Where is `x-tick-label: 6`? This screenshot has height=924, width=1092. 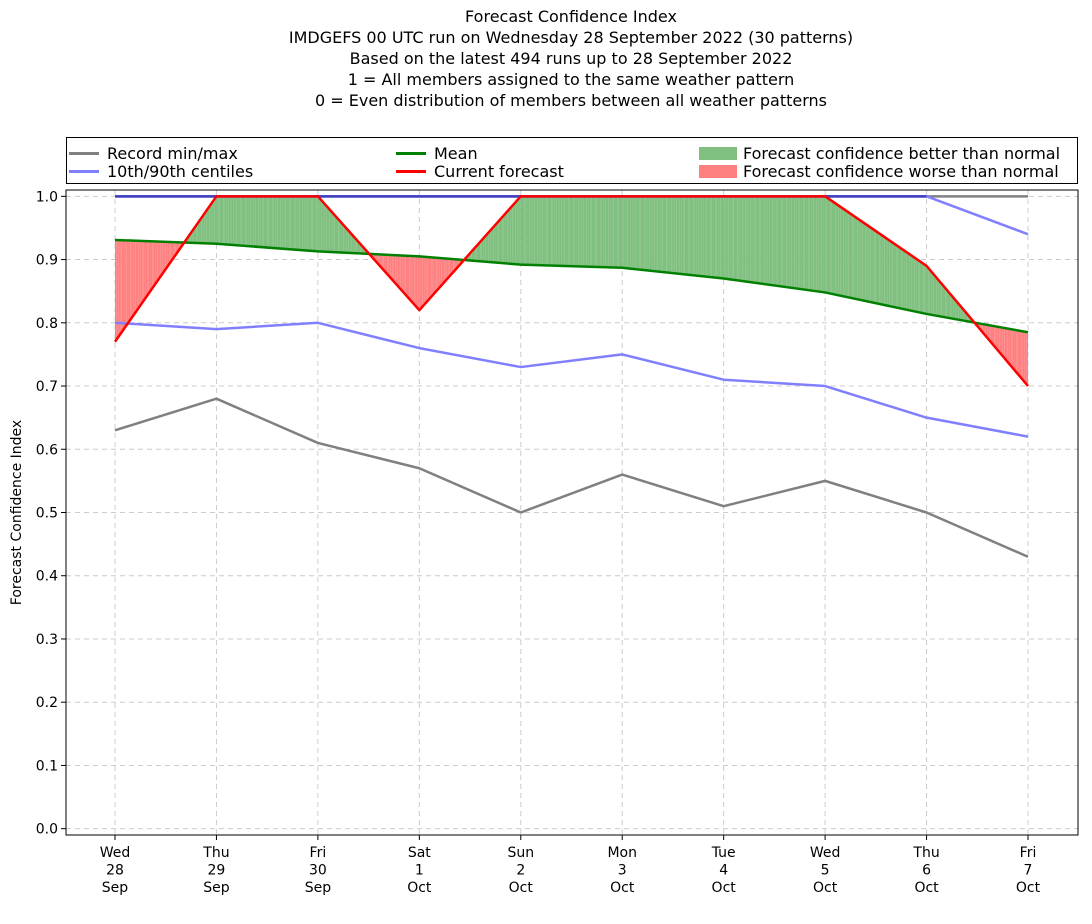
x-tick-label: 6 is located at coordinates (926, 871).